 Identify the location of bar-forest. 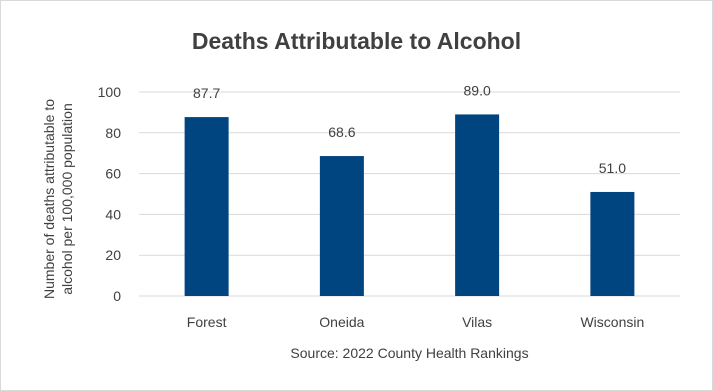
(206, 206).